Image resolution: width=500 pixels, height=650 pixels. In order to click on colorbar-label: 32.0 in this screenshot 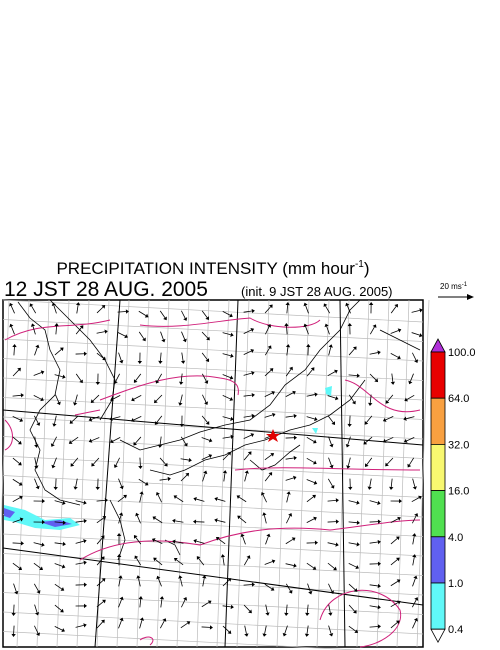, I will do `click(458, 445)`.